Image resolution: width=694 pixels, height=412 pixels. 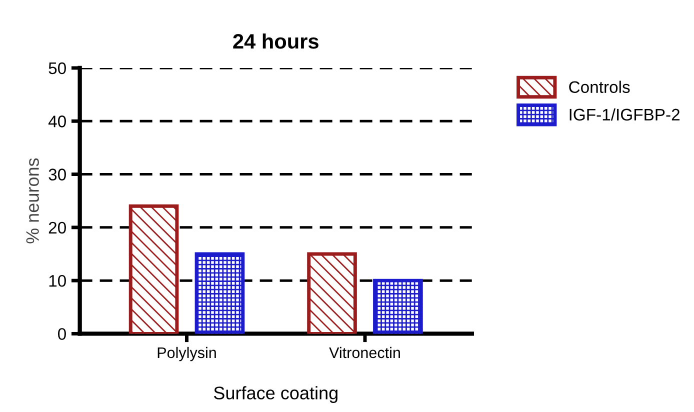 I want to click on y-tick-label: 0, so click(x=62, y=334).